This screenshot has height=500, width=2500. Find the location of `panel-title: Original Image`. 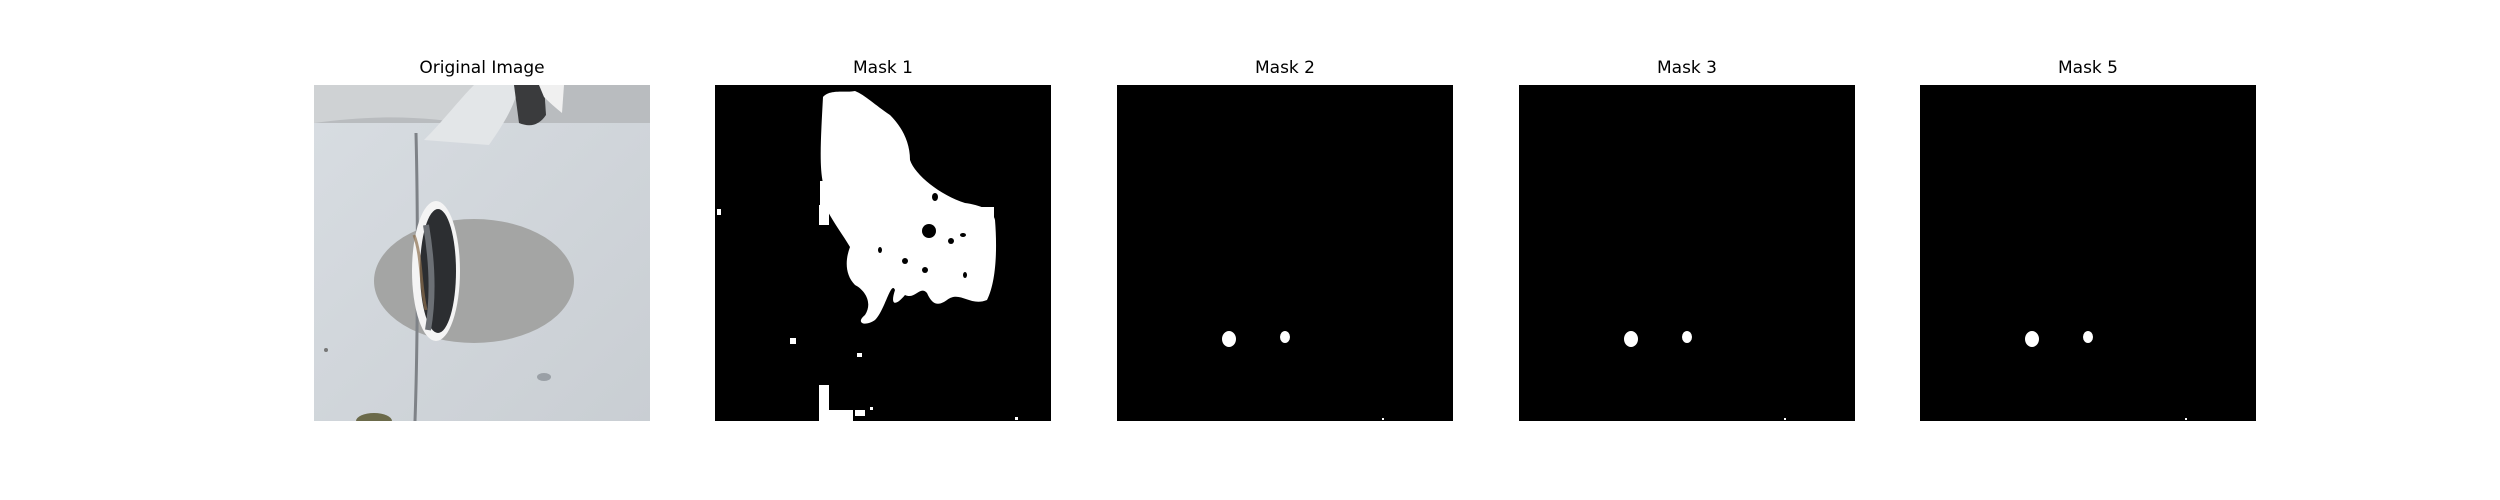

panel-title: Original Image is located at coordinates (482, 68).